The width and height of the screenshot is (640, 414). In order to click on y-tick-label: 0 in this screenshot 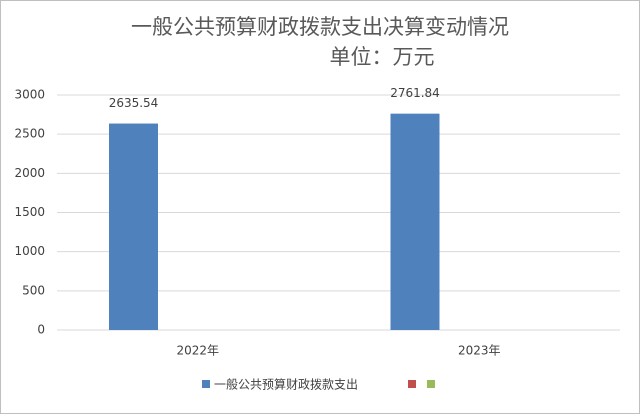, I will do `click(41, 330)`.